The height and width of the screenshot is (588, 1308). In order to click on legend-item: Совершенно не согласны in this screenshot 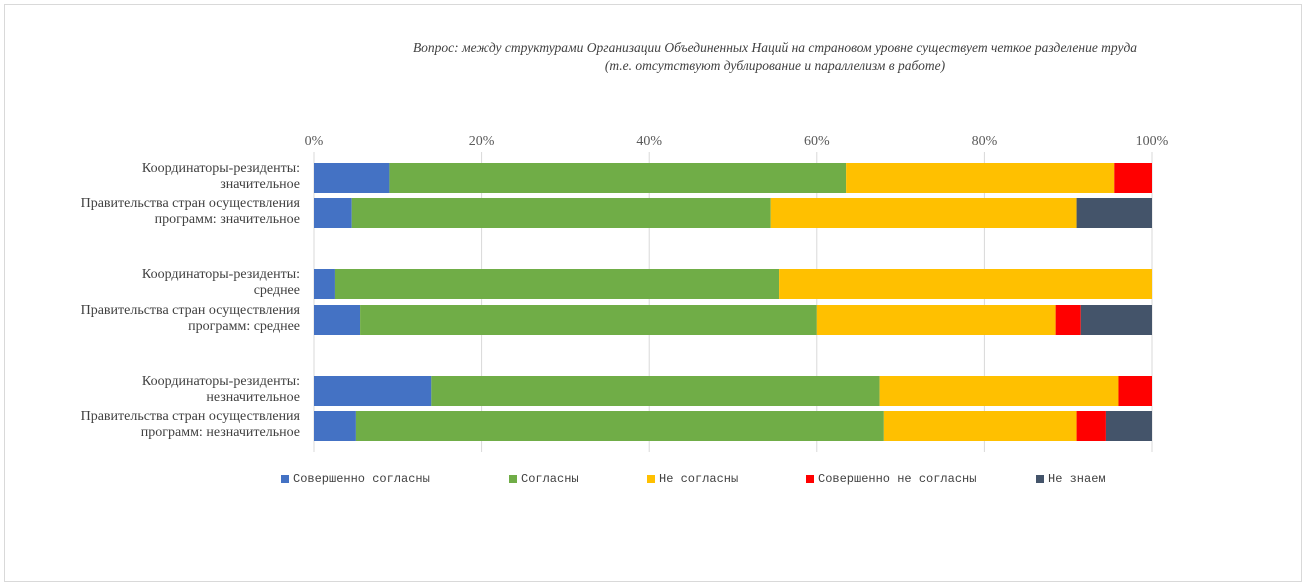, I will do `click(891, 479)`.